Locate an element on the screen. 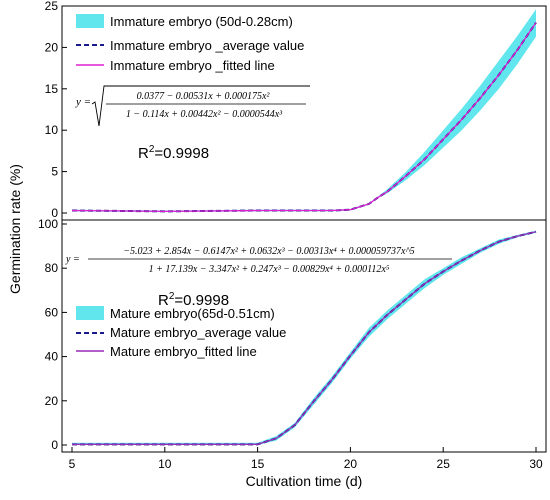  bottom-legend-average-label: Mature embryo_average value is located at coordinates (198, 332).